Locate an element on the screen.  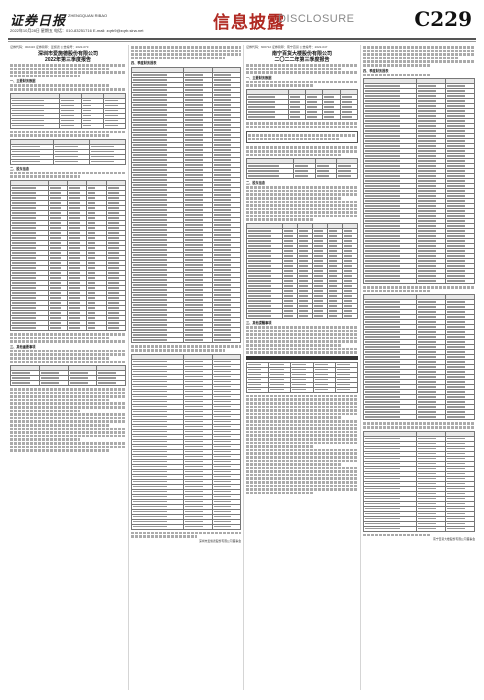
masthead-rule-thin is located at coordinates (242, 41).